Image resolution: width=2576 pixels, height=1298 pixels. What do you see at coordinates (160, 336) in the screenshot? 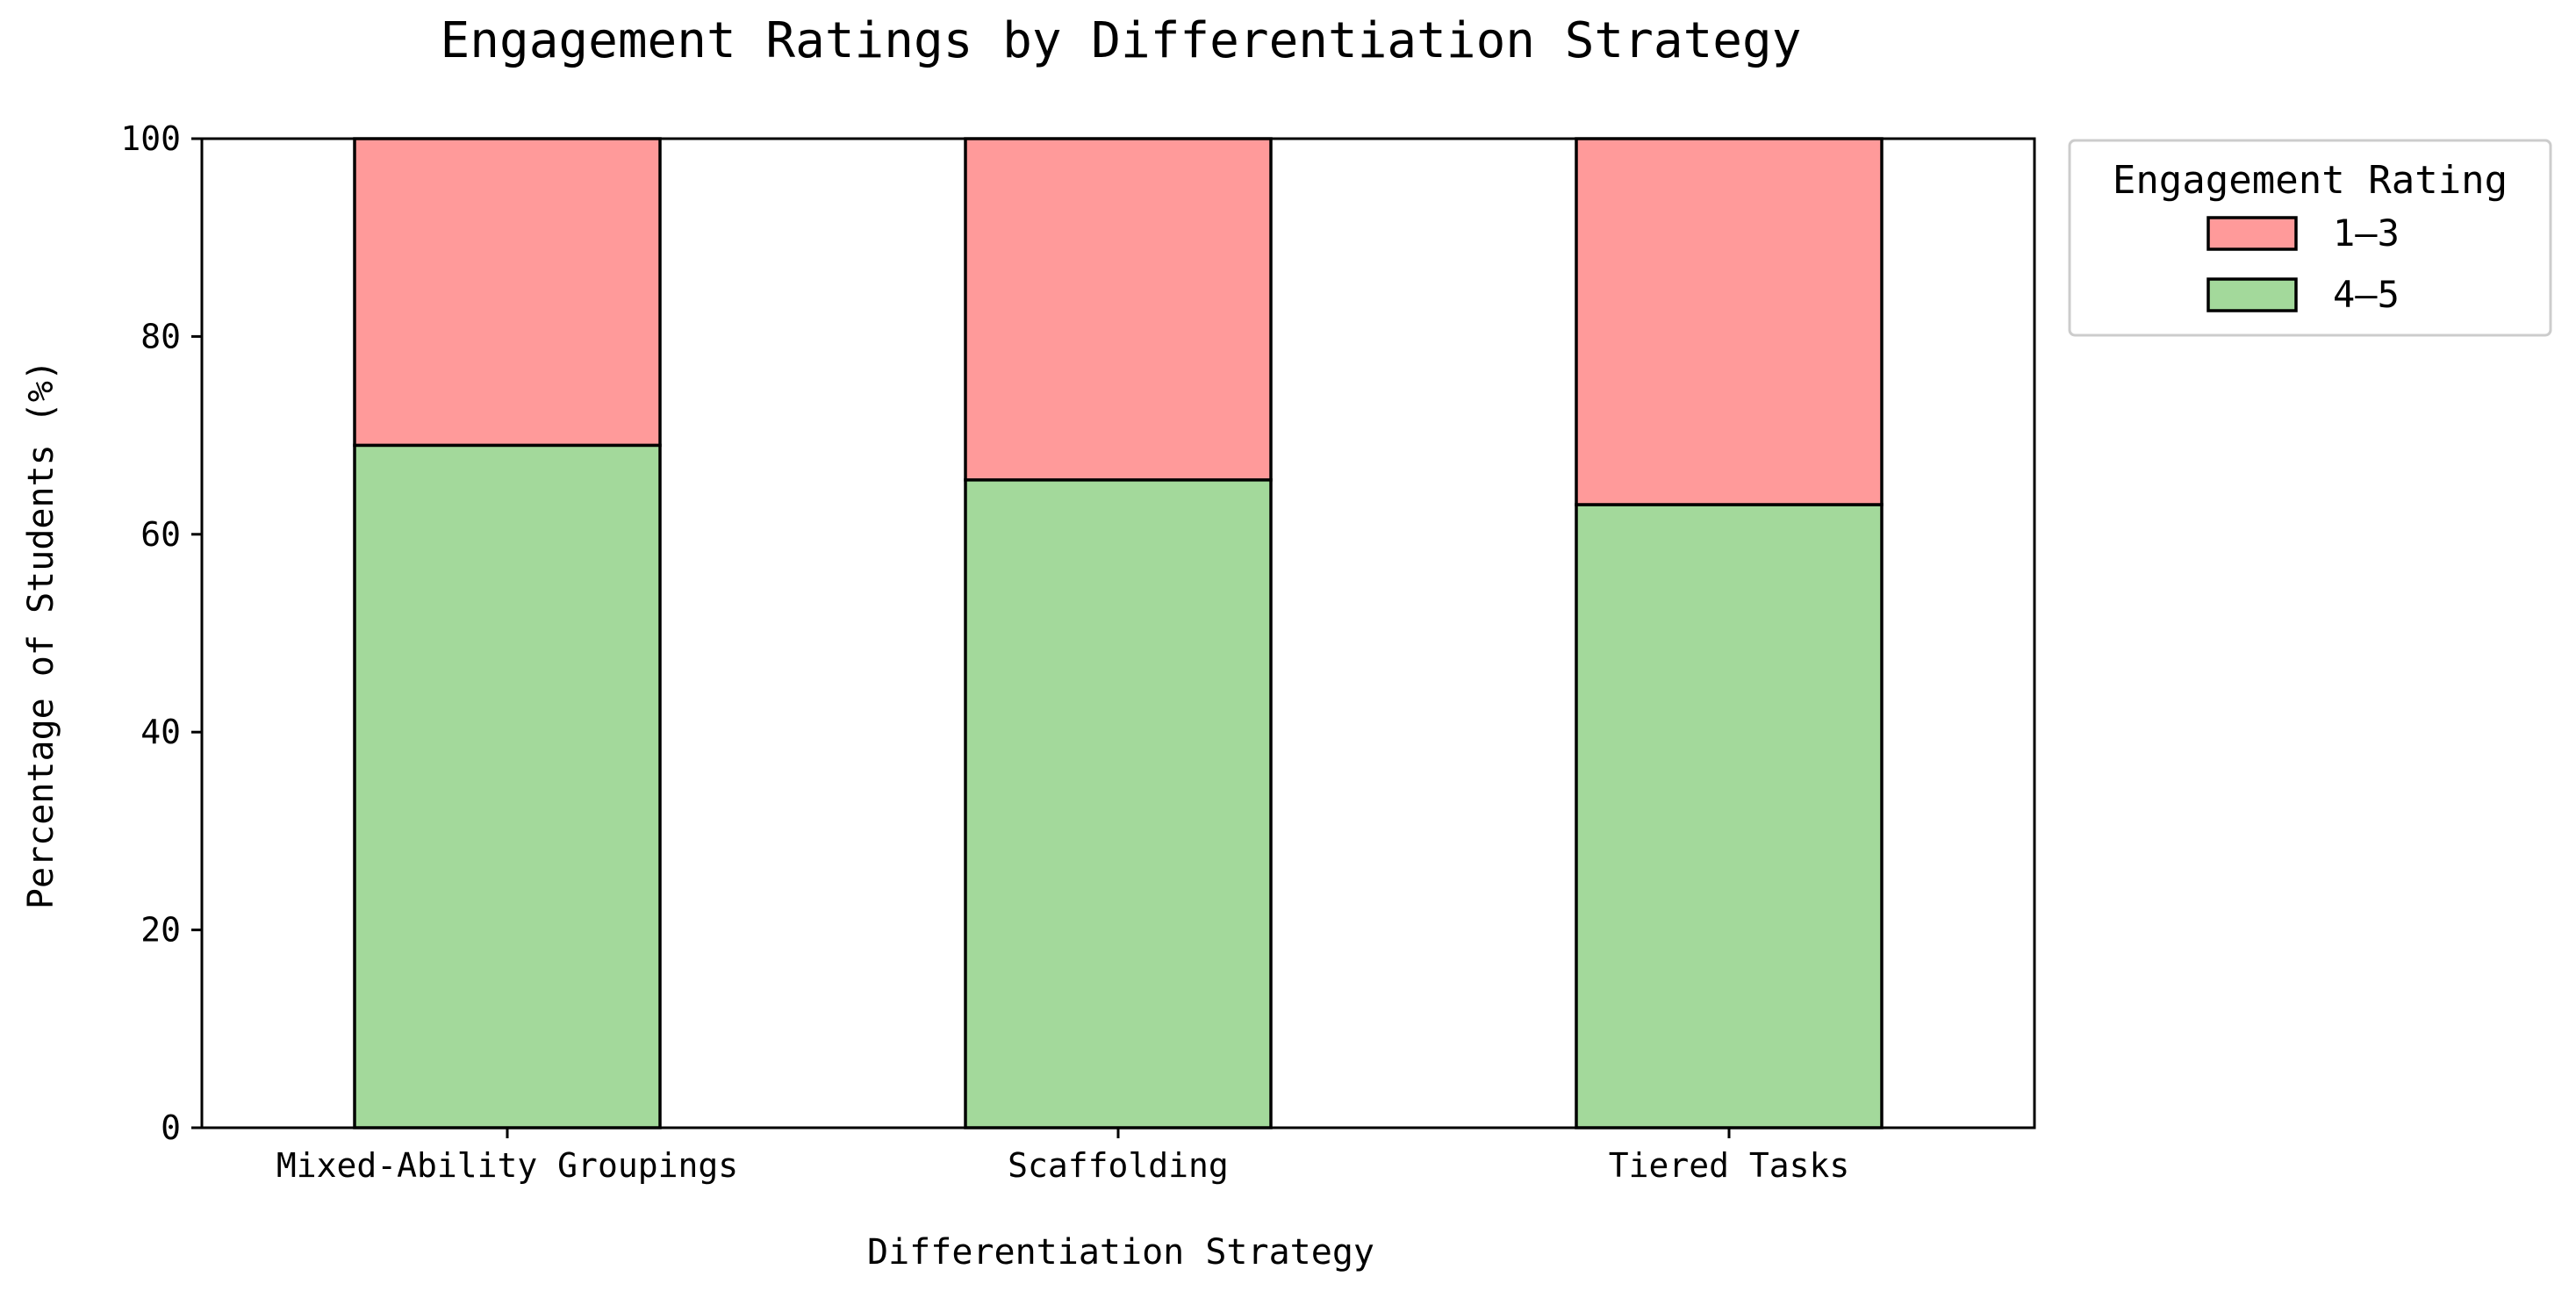
I see `y-tick-label: 80` at bounding box center [160, 336].